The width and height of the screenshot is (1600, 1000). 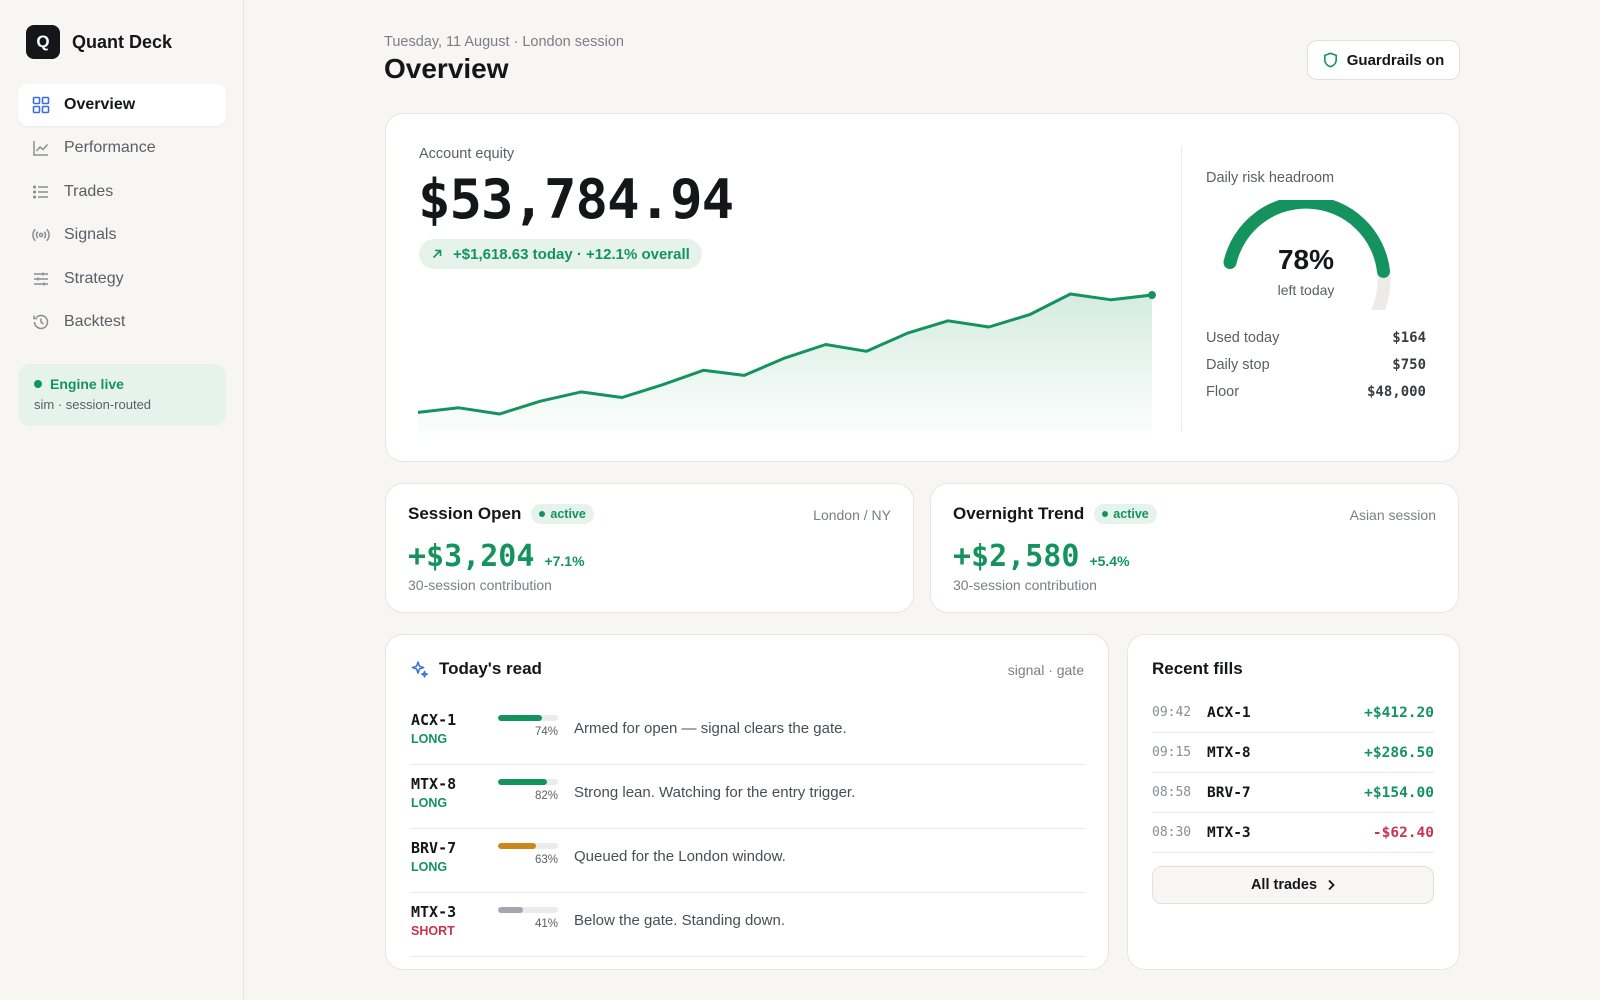 What do you see at coordinates (419, 669) in the screenshot?
I see `sparkle-icon` at bounding box center [419, 669].